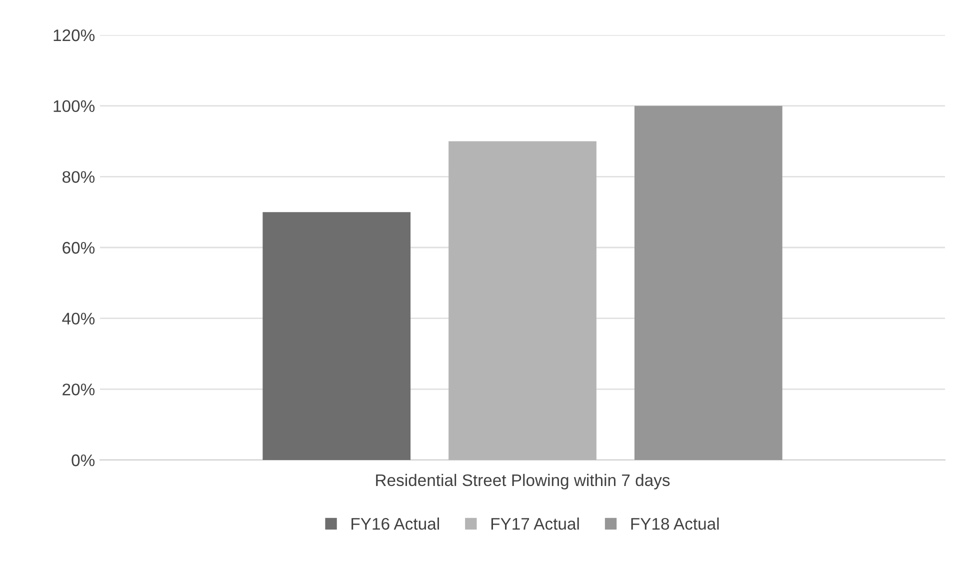 The image size is (958, 584). Describe the element at coordinates (78, 390) in the screenshot. I see `y-tick-label: 20%` at that location.